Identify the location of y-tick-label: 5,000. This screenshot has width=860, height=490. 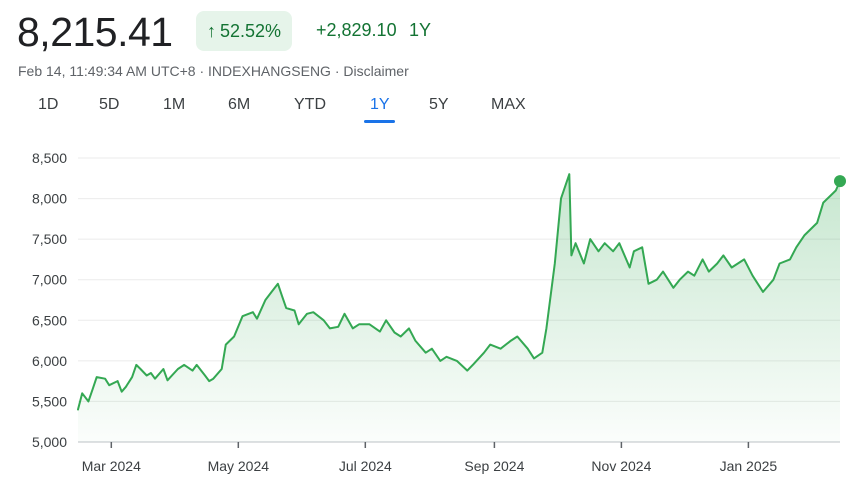
(49, 442).